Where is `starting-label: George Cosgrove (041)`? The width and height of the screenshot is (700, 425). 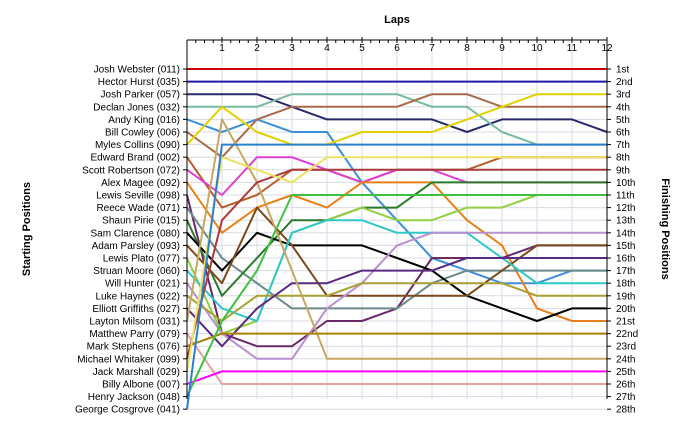 starting-label: George Cosgrove (041) is located at coordinates (127, 410).